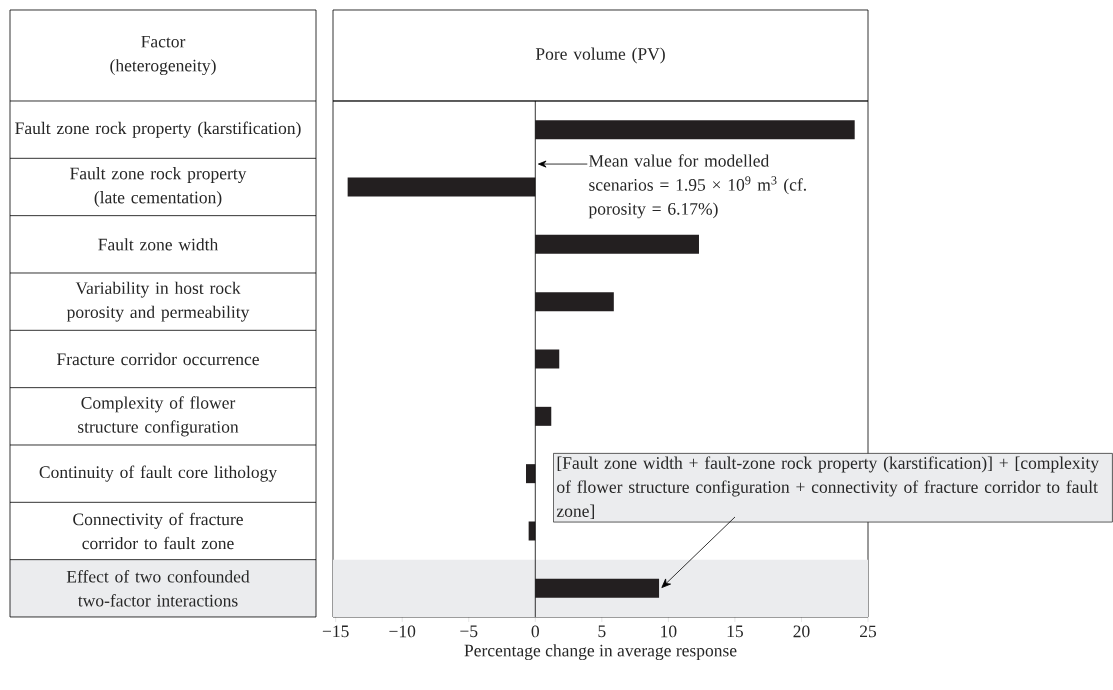 This screenshot has width=1113, height=690. Describe the element at coordinates (735, 631) in the screenshot. I see `x-tick-label: 15` at that location.